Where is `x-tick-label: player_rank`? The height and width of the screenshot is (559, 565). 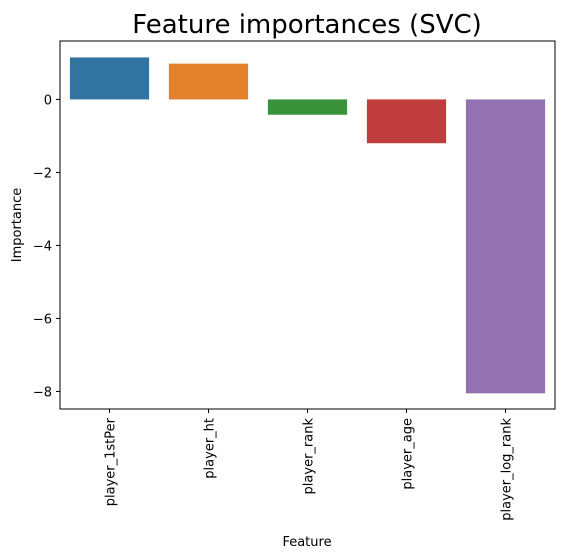 x-tick-label: player_rank is located at coordinates (309, 456).